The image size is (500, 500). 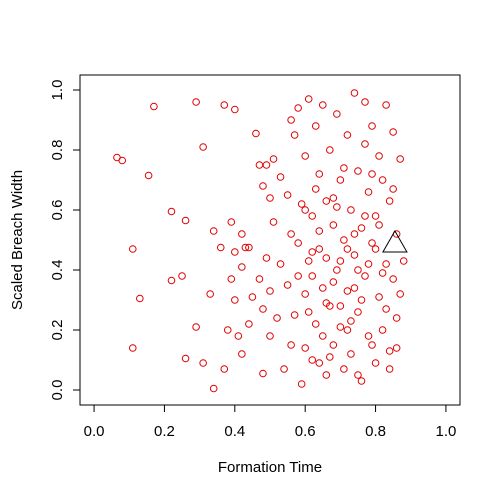 I want to click on x-tick-label: 1.0, so click(x=445, y=431).